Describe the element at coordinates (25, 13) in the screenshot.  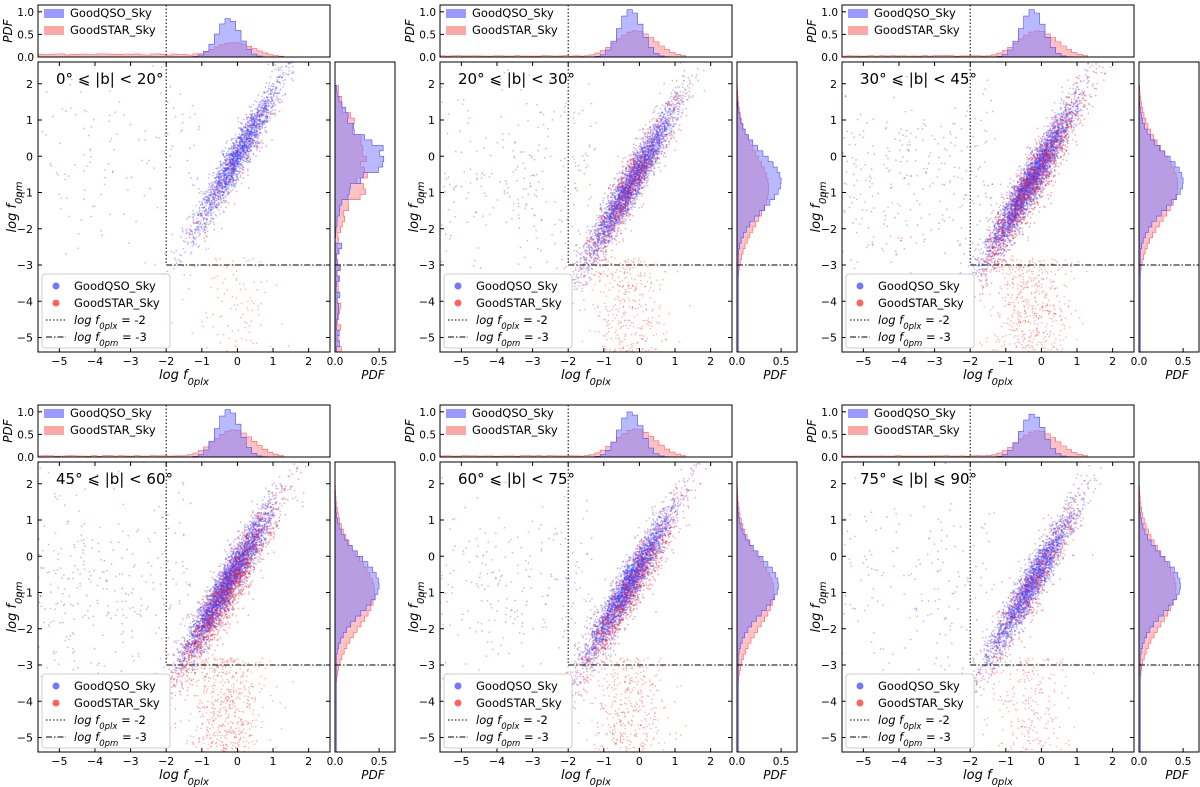
I see `top-y-tick-label: 1.0` at that location.